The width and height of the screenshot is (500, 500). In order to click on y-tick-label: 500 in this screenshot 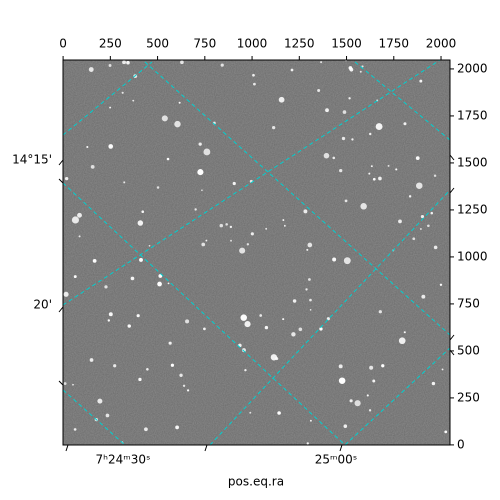, I will do `click(468, 350)`.